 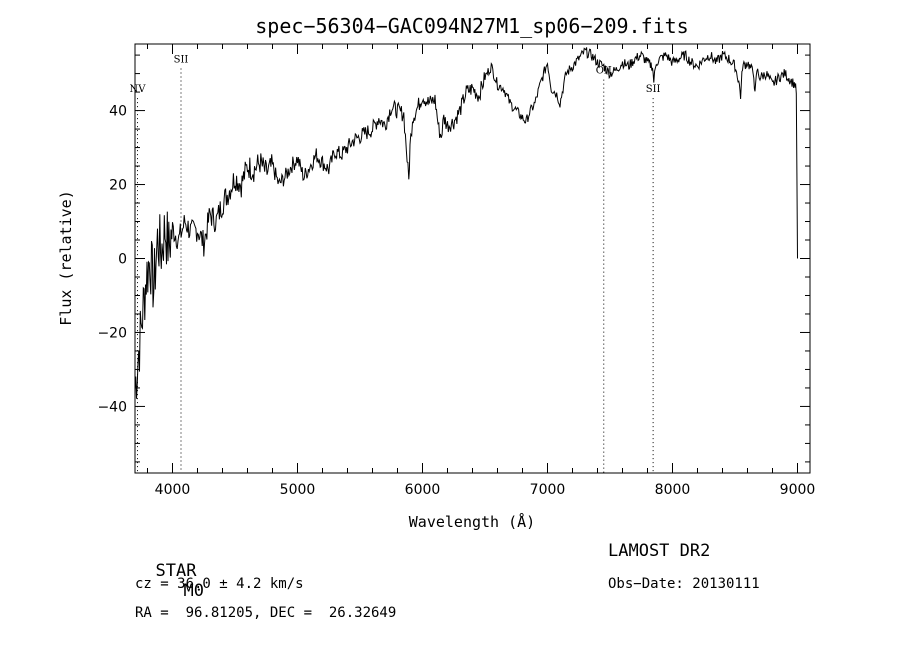 I want to click on x-tick-label: 4000, so click(x=173, y=490).